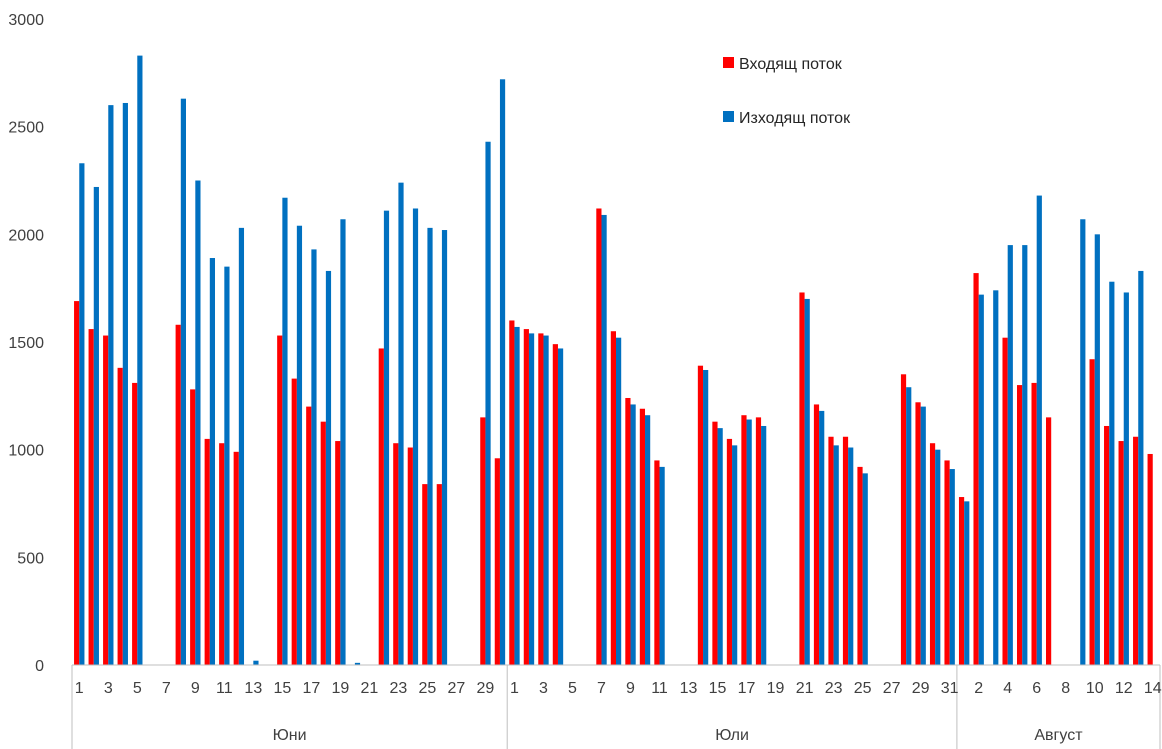 The height and width of the screenshot is (749, 1162). Describe the element at coordinates (457, 688) in the screenshot. I see `x-tick-label: 27` at that location.